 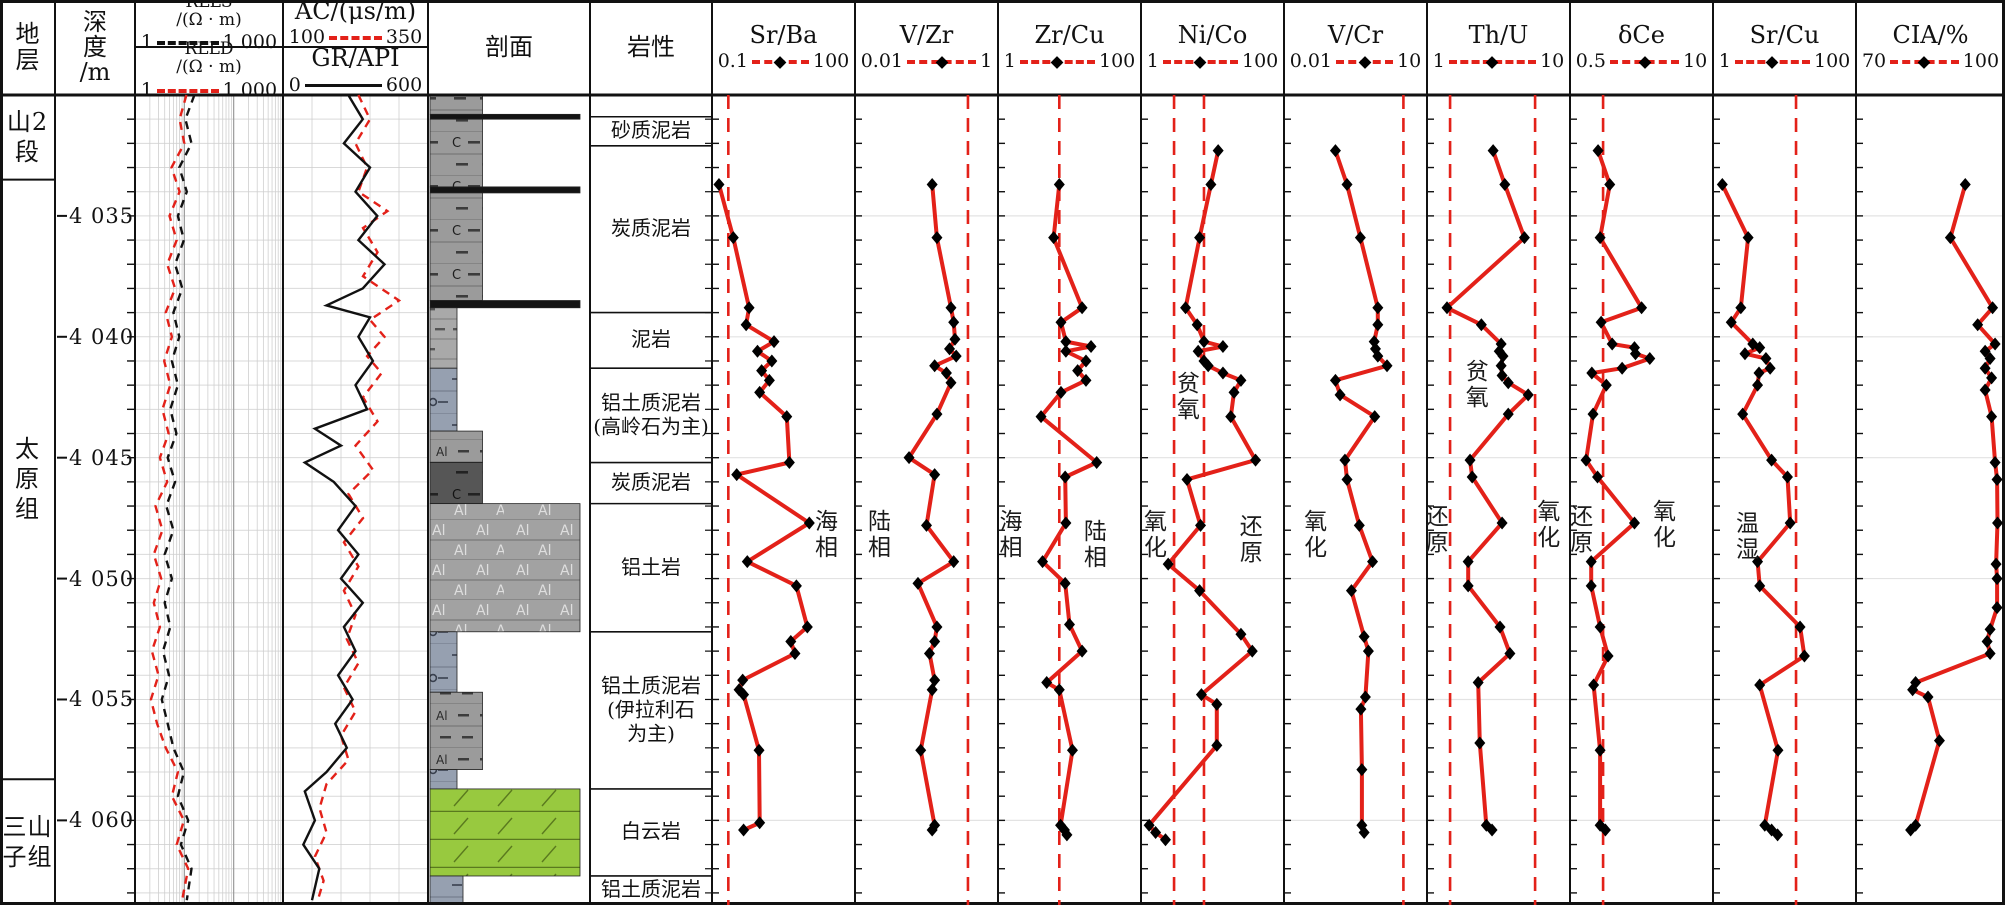 What do you see at coordinates (1361, 491) in the screenshot?
I see `ratio-curve-v_cr` at bounding box center [1361, 491].